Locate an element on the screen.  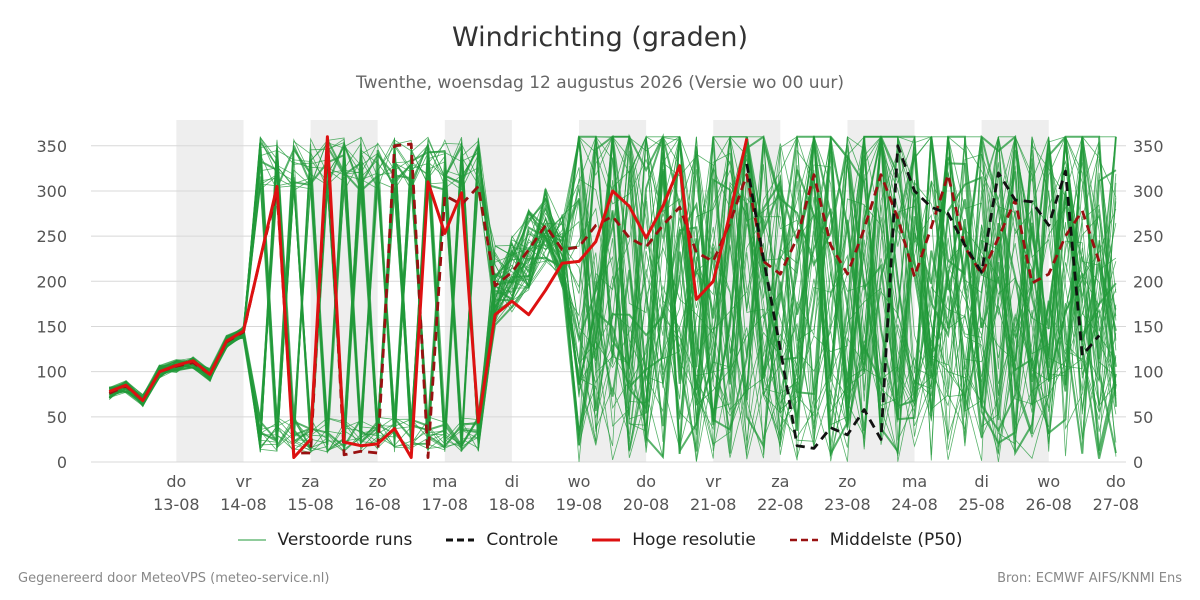
y-tick-left-300: 300 is located at coordinates (51, 191).